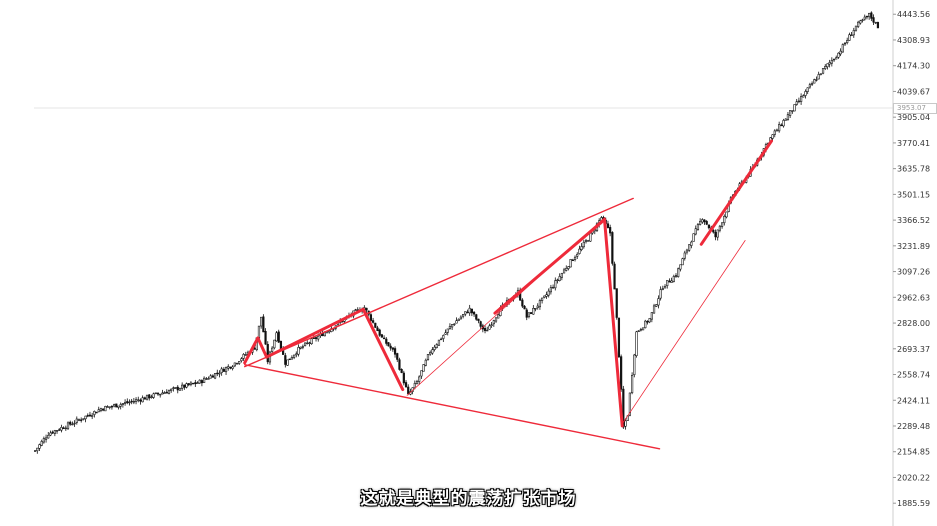  What do you see at coordinates (913, 323) in the screenshot?
I see `price-tick-label: 2828.00` at bounding box center [913, 323].